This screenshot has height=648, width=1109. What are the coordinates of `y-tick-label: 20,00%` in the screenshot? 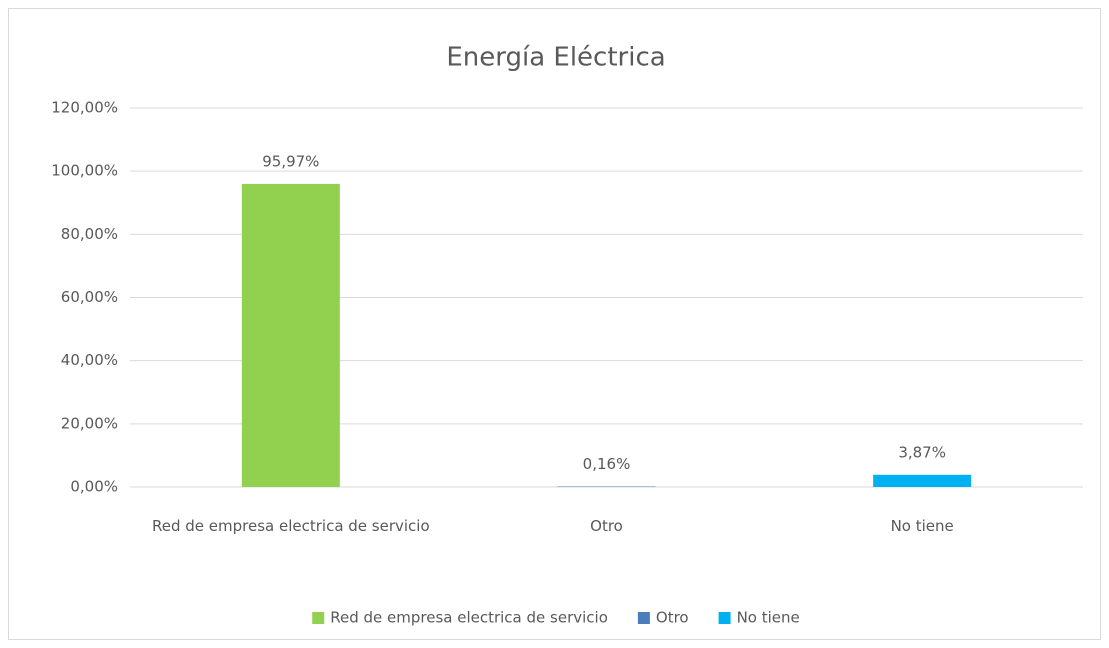 It's located at (89, 423).